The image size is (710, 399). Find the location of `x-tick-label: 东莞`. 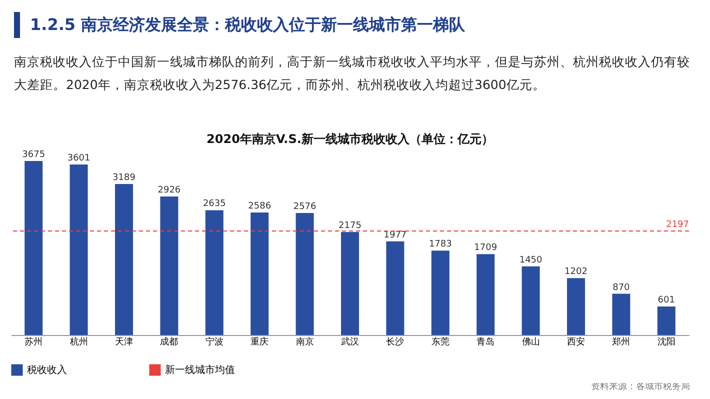

x-tick-label: 东莞 is located at coordinates (440, 342).